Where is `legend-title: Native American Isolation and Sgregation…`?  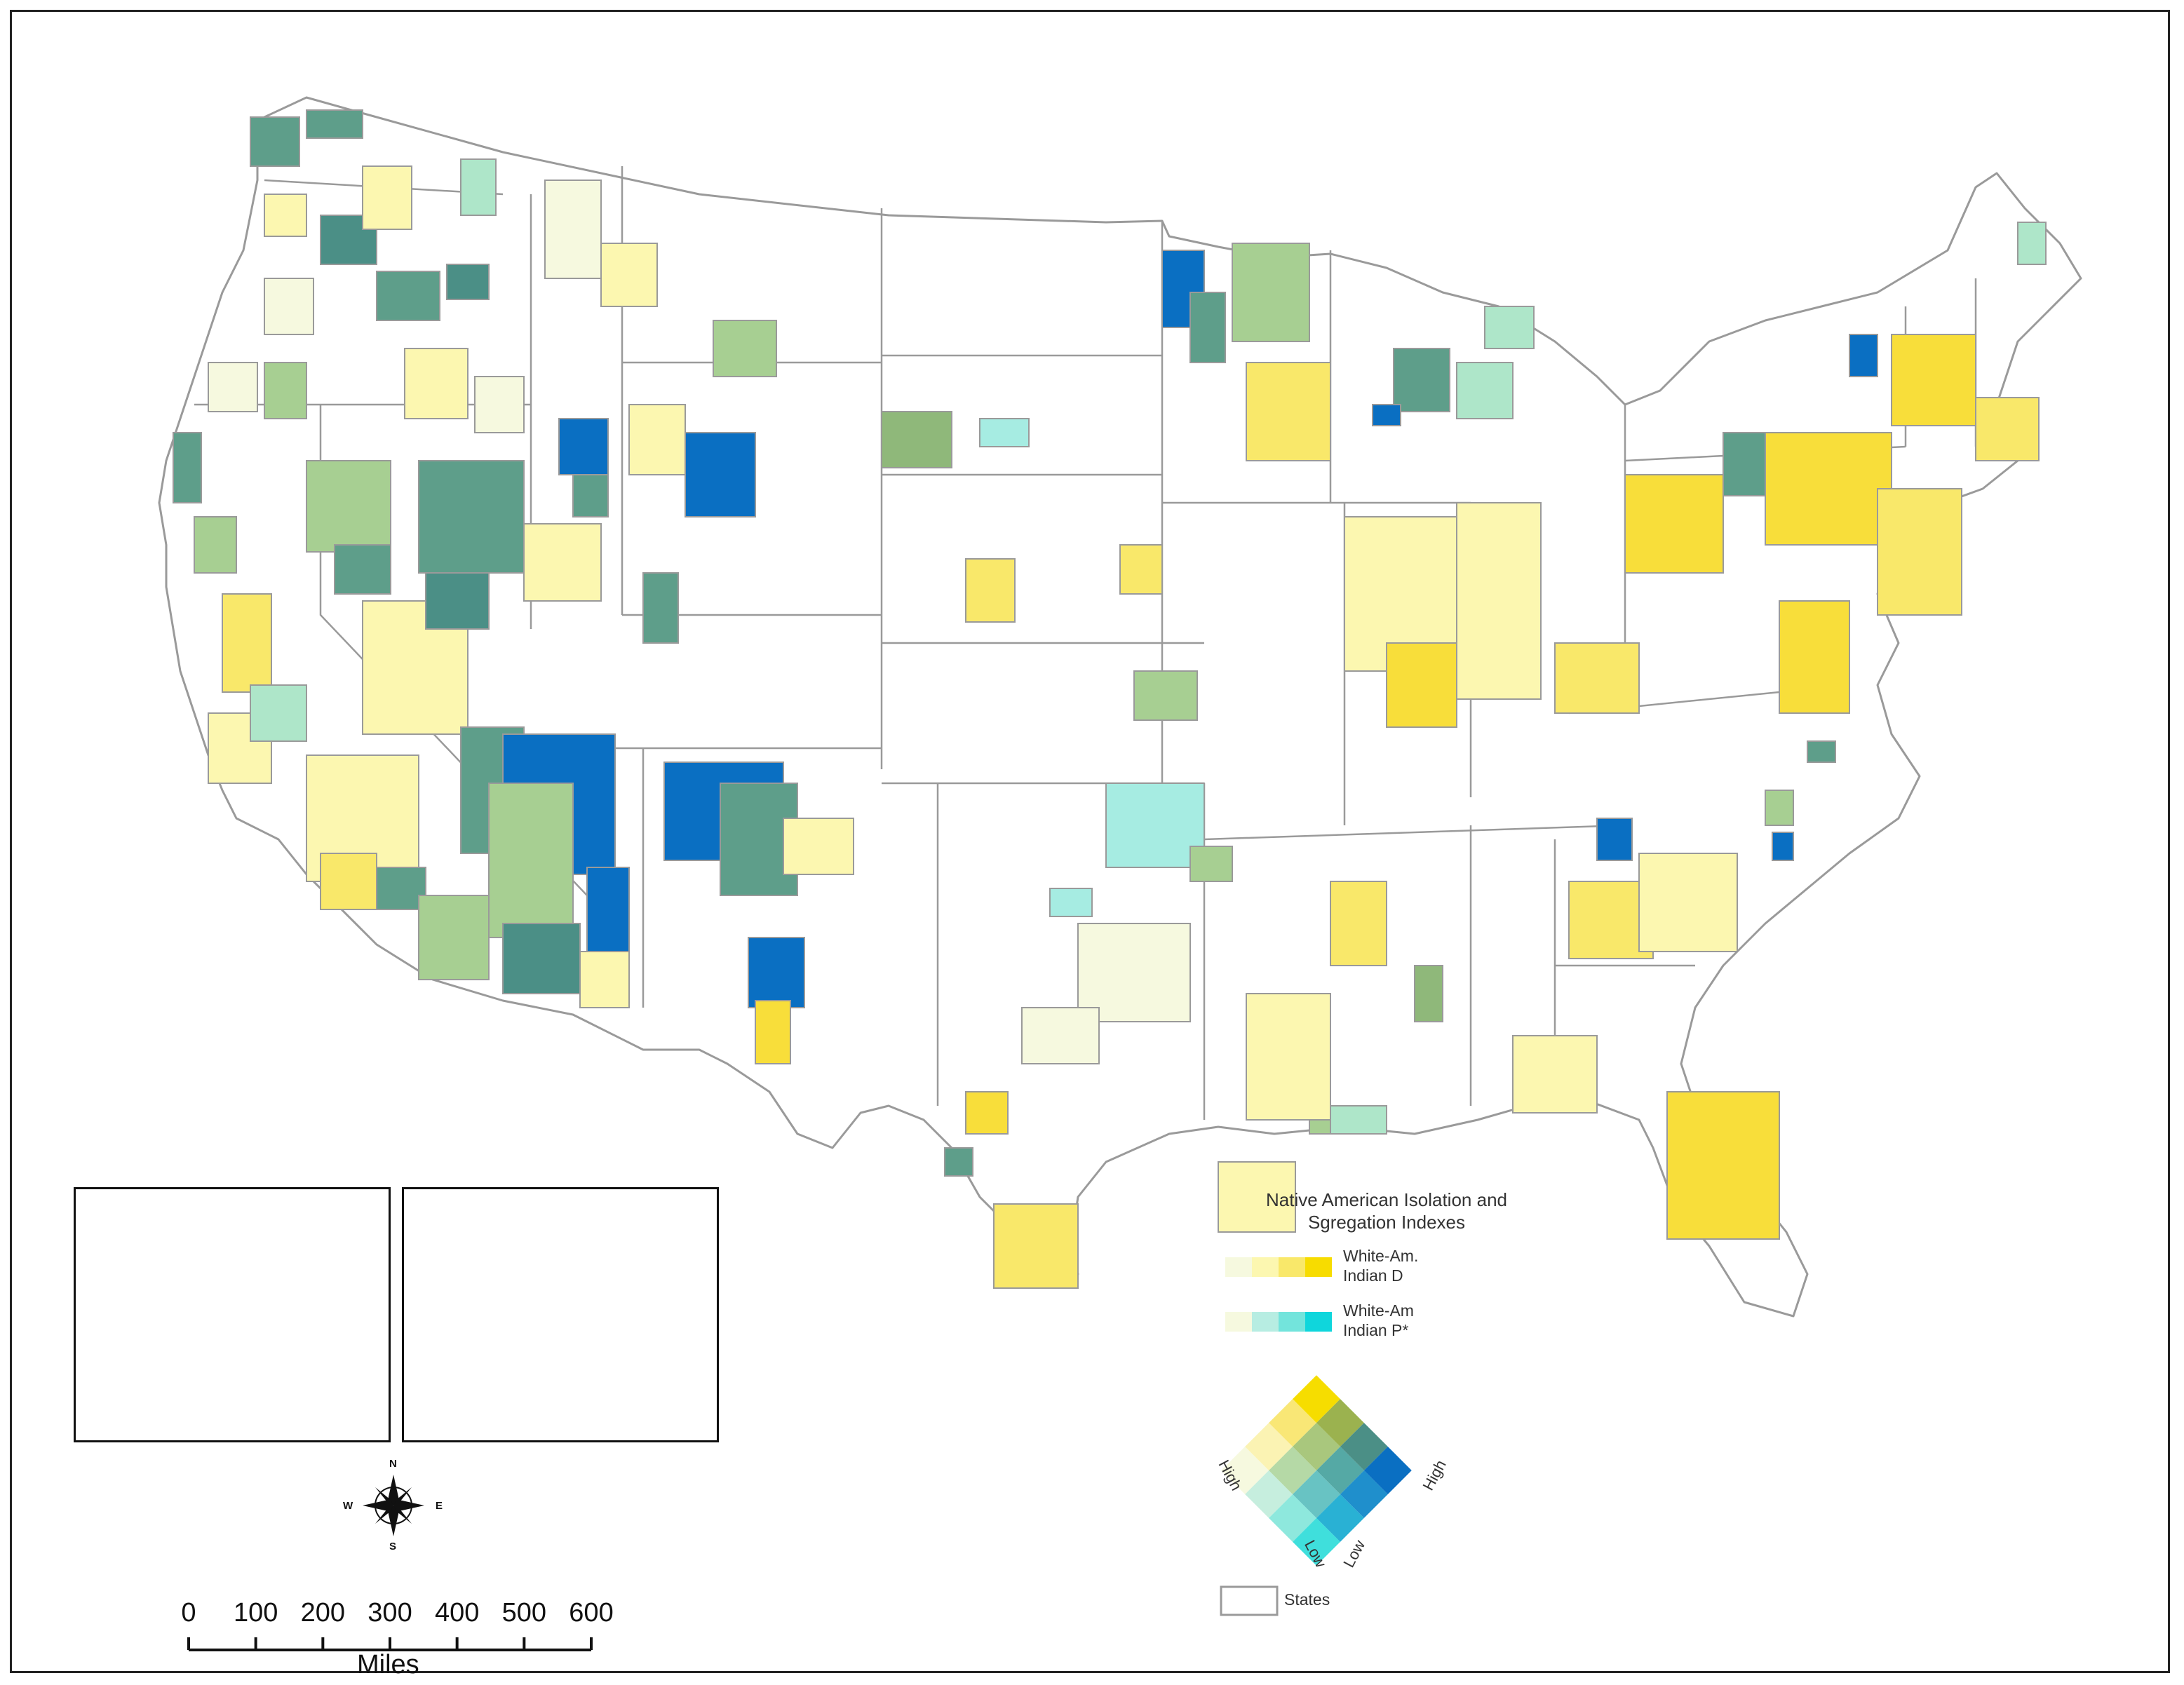 legend-title: Native American Isolation and Sgregation… is located at coordinates (1386, 1211).